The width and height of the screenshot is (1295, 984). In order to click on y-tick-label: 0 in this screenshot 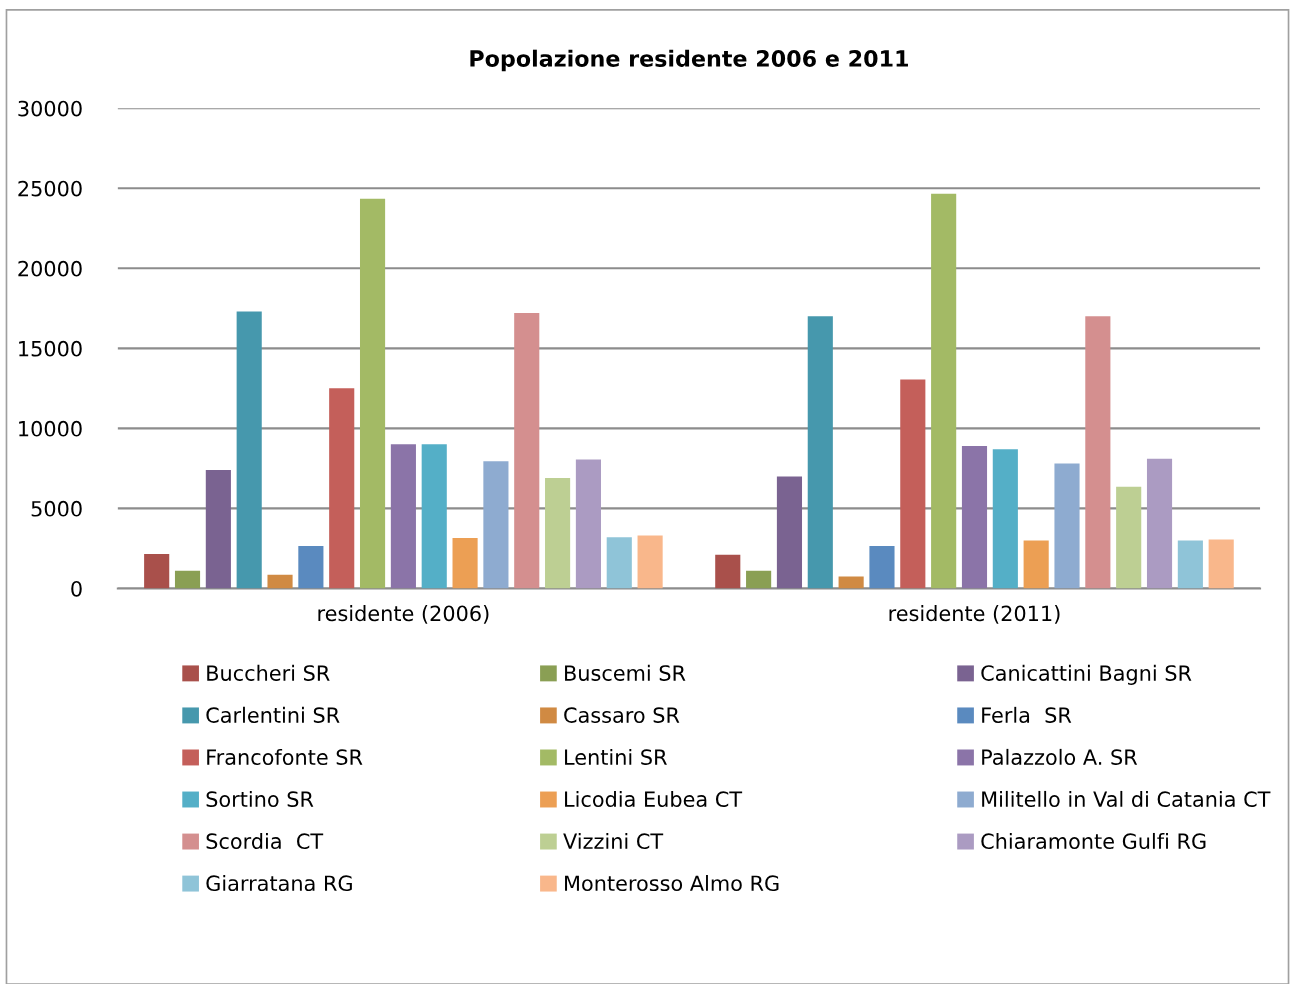, I will do `click(76, 588)`.